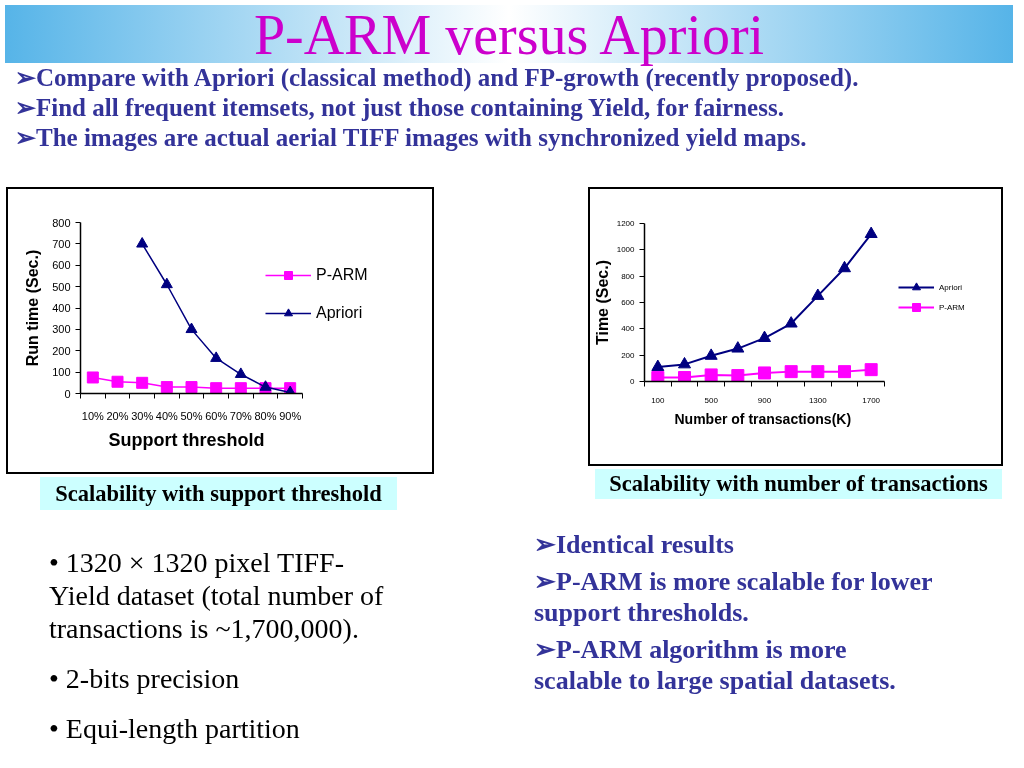 Image resolution: width=1024 pixels, height=768 pixels. I want to click on text: Scalability with number of transactions, so click(798, 484).